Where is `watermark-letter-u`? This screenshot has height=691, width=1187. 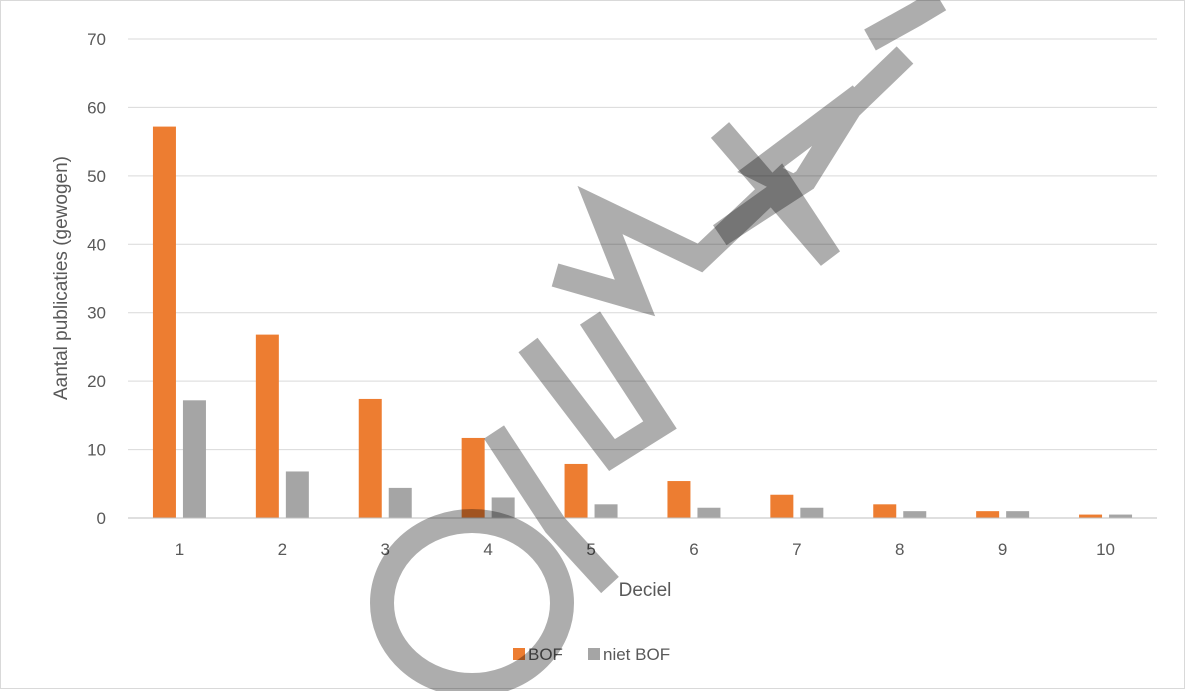
watermark-letter-u is located at coordinates (551, 509).